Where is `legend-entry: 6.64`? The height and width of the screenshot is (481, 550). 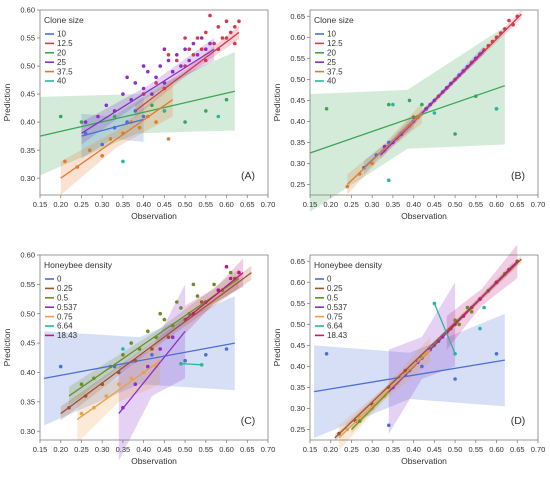
legend-entry: 6.64 is located at coordinates (335, 326).